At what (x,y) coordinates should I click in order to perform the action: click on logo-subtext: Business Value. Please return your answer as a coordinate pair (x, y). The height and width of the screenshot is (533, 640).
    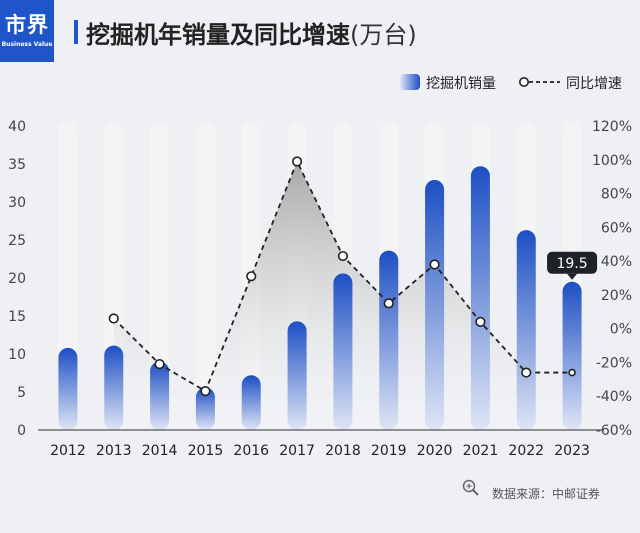
    Looking at the image, I should click on (27, 44).